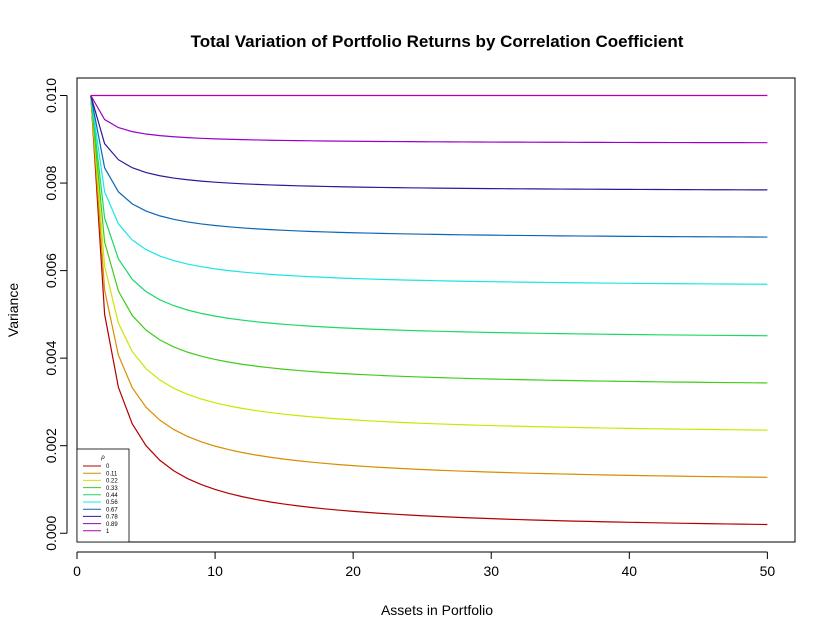 This screenshot has height=640, width=836. What do you see at coordinates (112, 503) in the screenshot?
I see `legend-label-rho-0.56: 0.56` at bounding box center [112, 503].